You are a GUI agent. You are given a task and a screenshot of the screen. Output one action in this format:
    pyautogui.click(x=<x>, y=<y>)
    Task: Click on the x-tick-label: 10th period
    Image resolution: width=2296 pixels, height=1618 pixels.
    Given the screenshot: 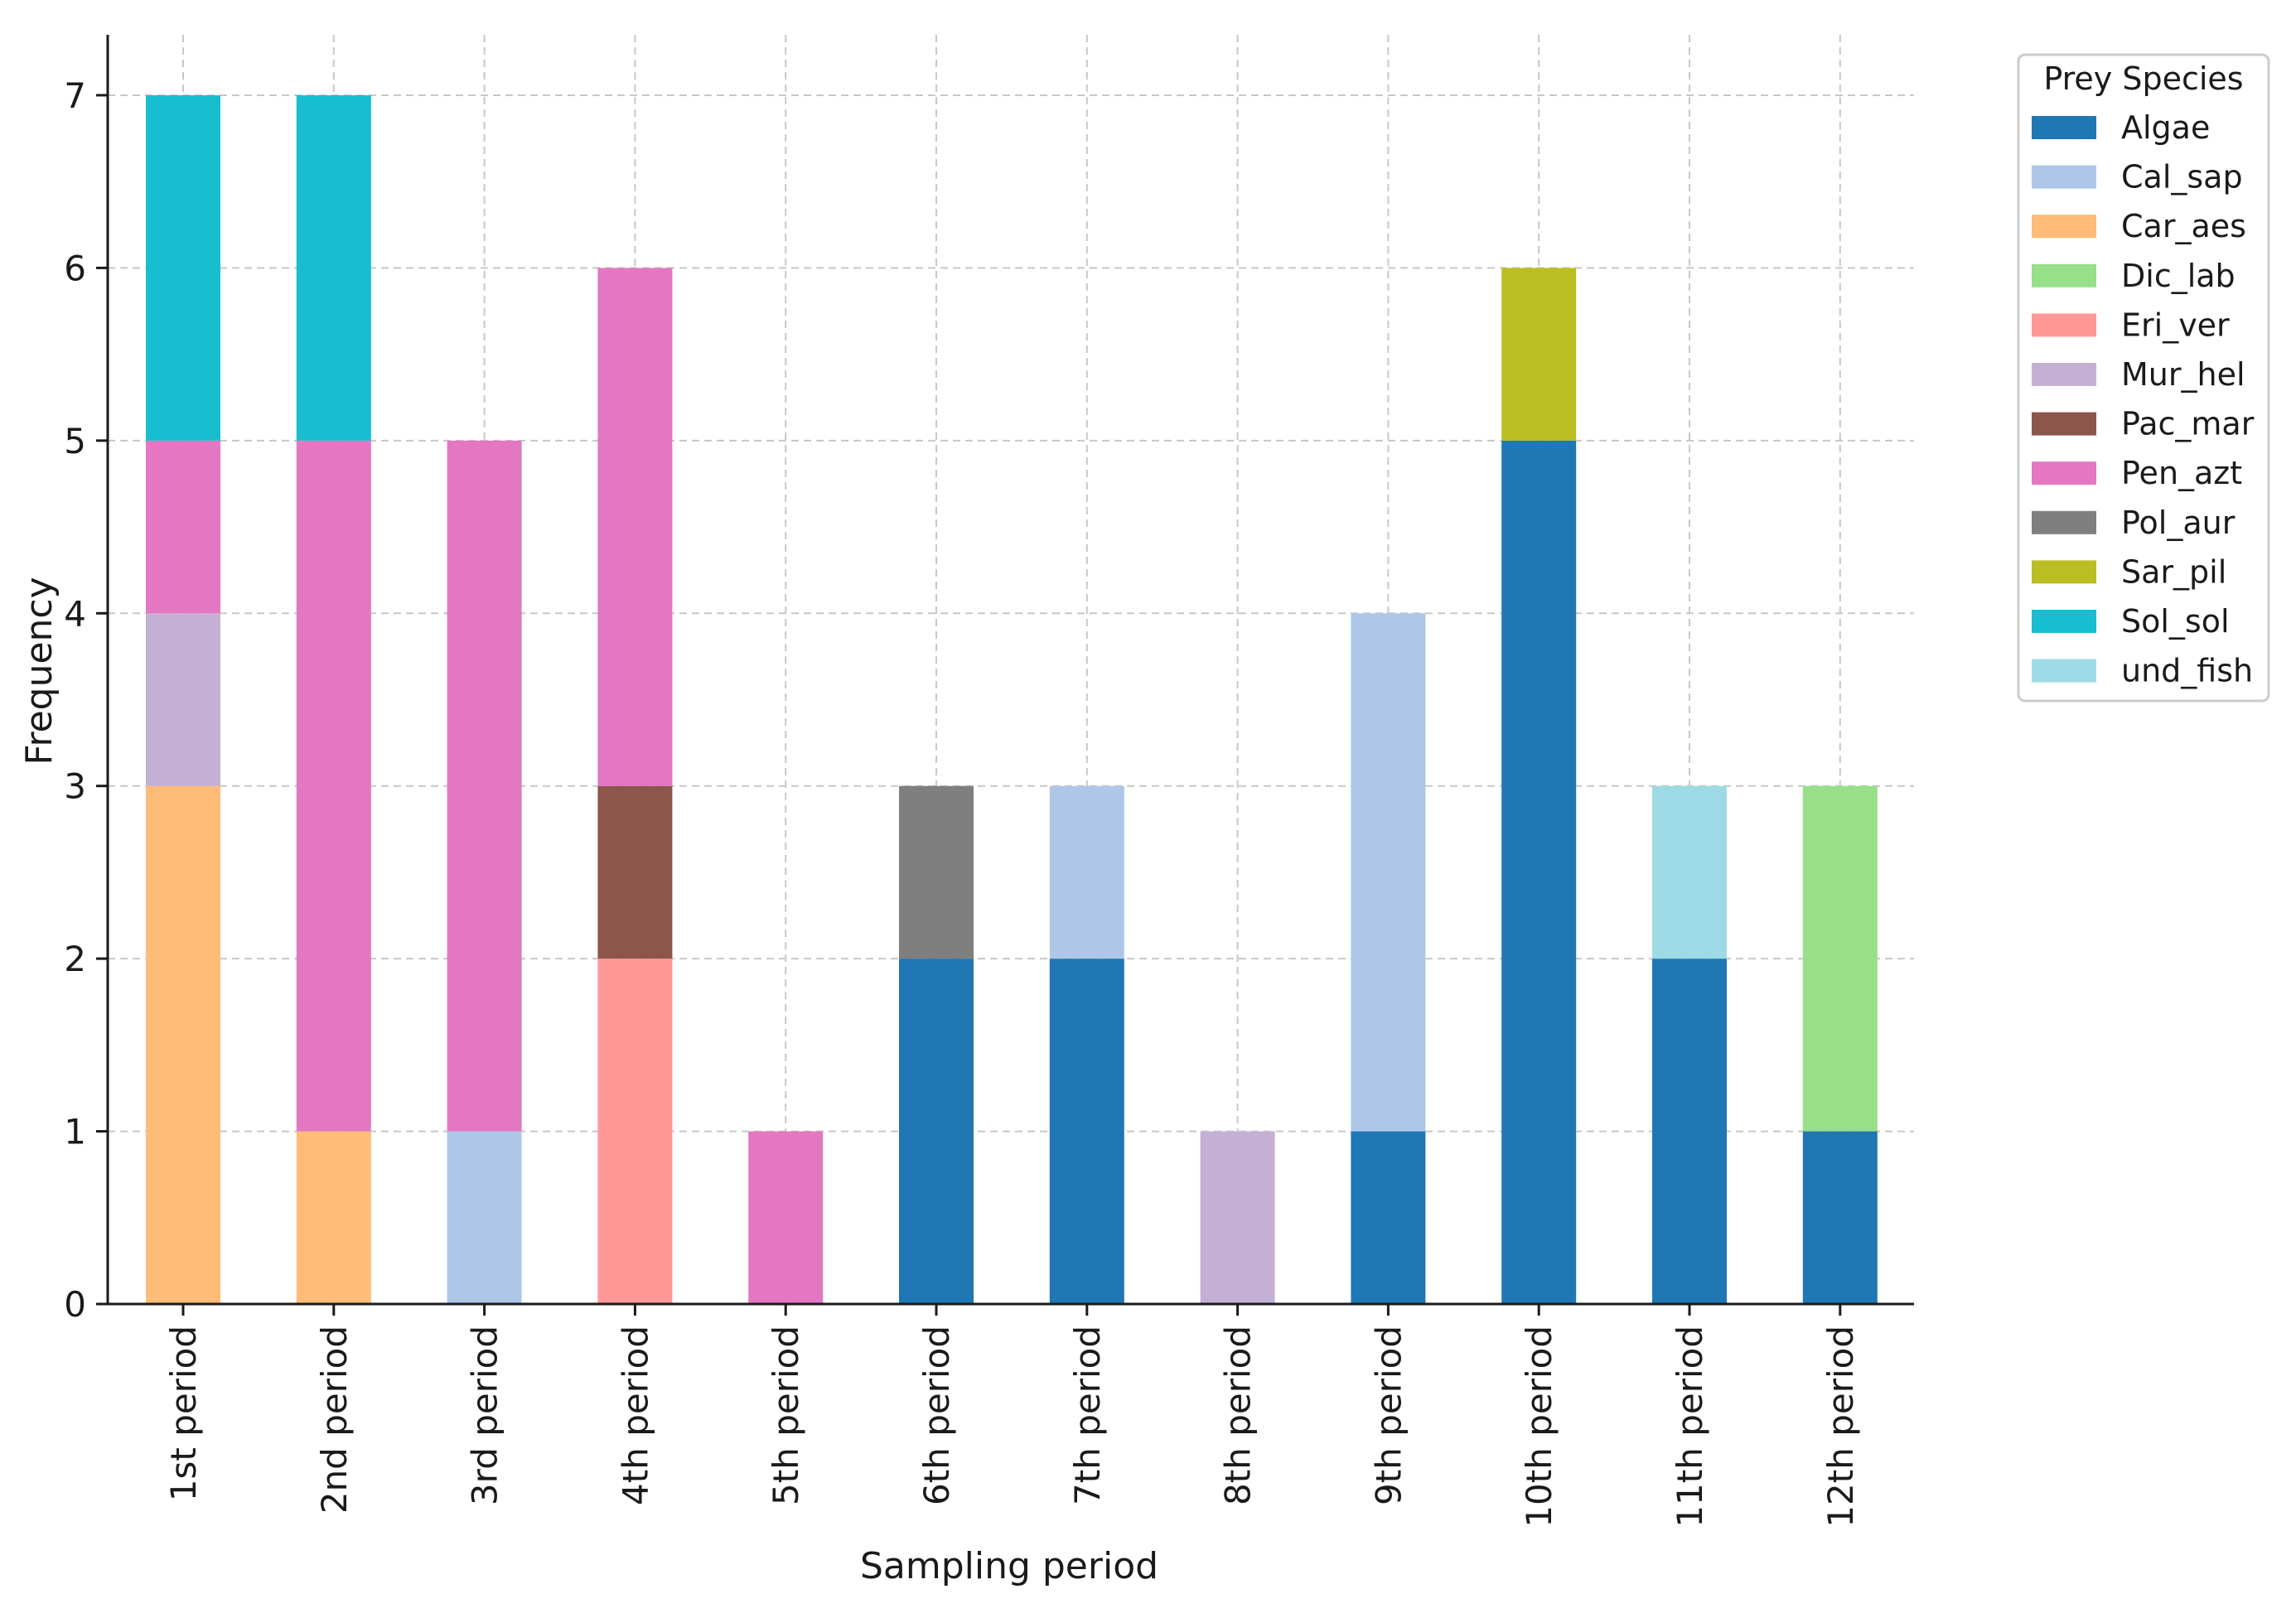 What is the action you would take?
    pyautogui.click(x=1539, y=1427)
    